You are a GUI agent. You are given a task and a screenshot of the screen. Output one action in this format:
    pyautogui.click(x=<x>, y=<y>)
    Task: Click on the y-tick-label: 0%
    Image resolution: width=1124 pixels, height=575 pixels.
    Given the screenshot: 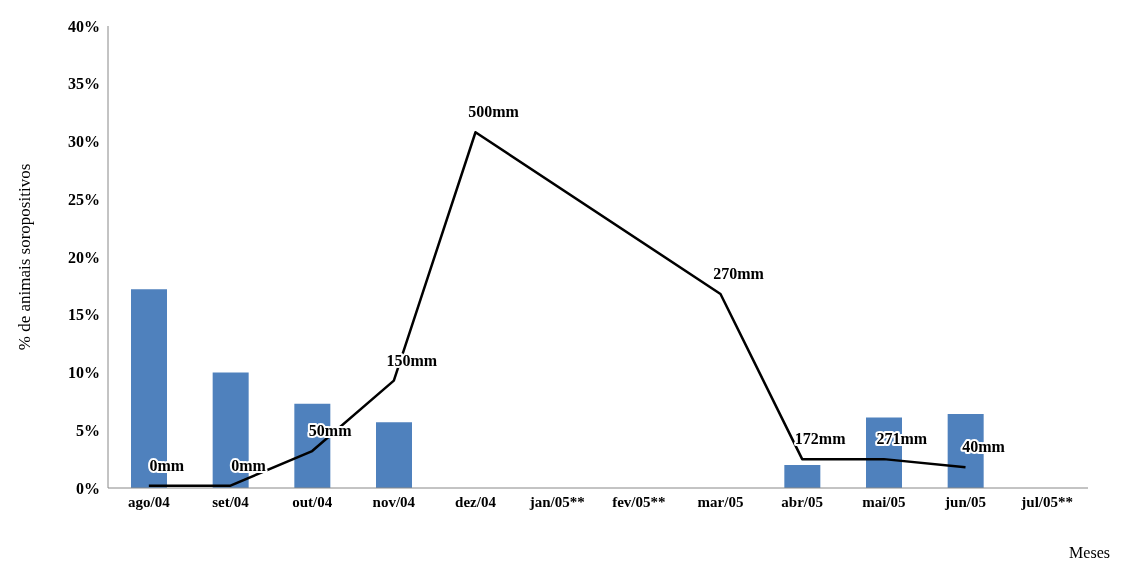 What is the action you would take?
    pyautogui.click(x=88, y=488)
    